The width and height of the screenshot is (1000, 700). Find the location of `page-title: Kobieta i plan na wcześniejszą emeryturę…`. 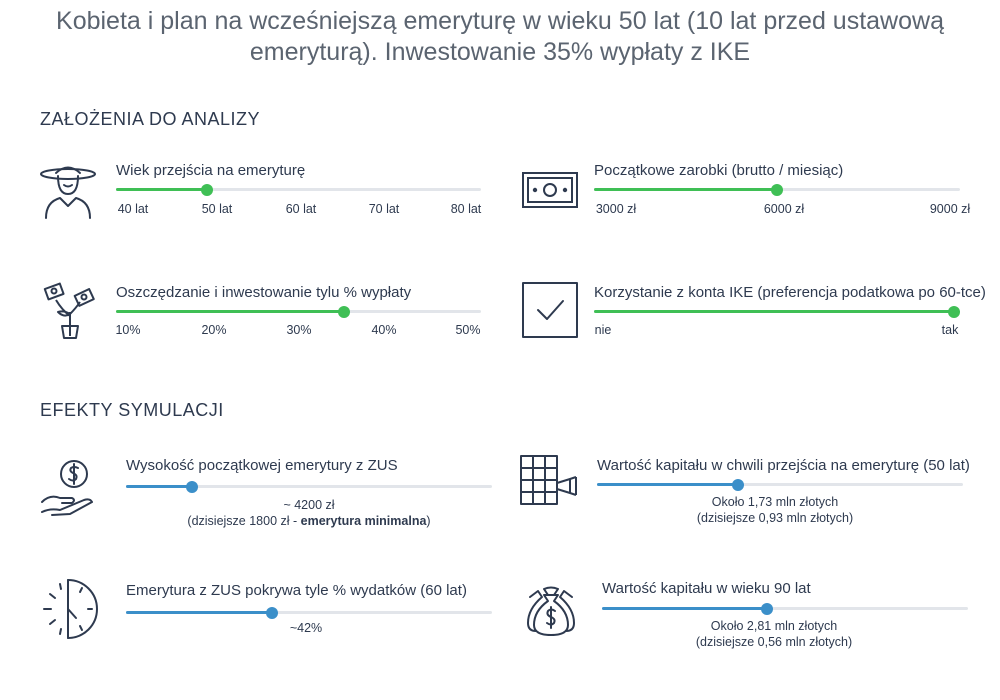

page-title: Kobieta i plan na wcześniejszą emeryturę… is located at coordinates (500, 37).